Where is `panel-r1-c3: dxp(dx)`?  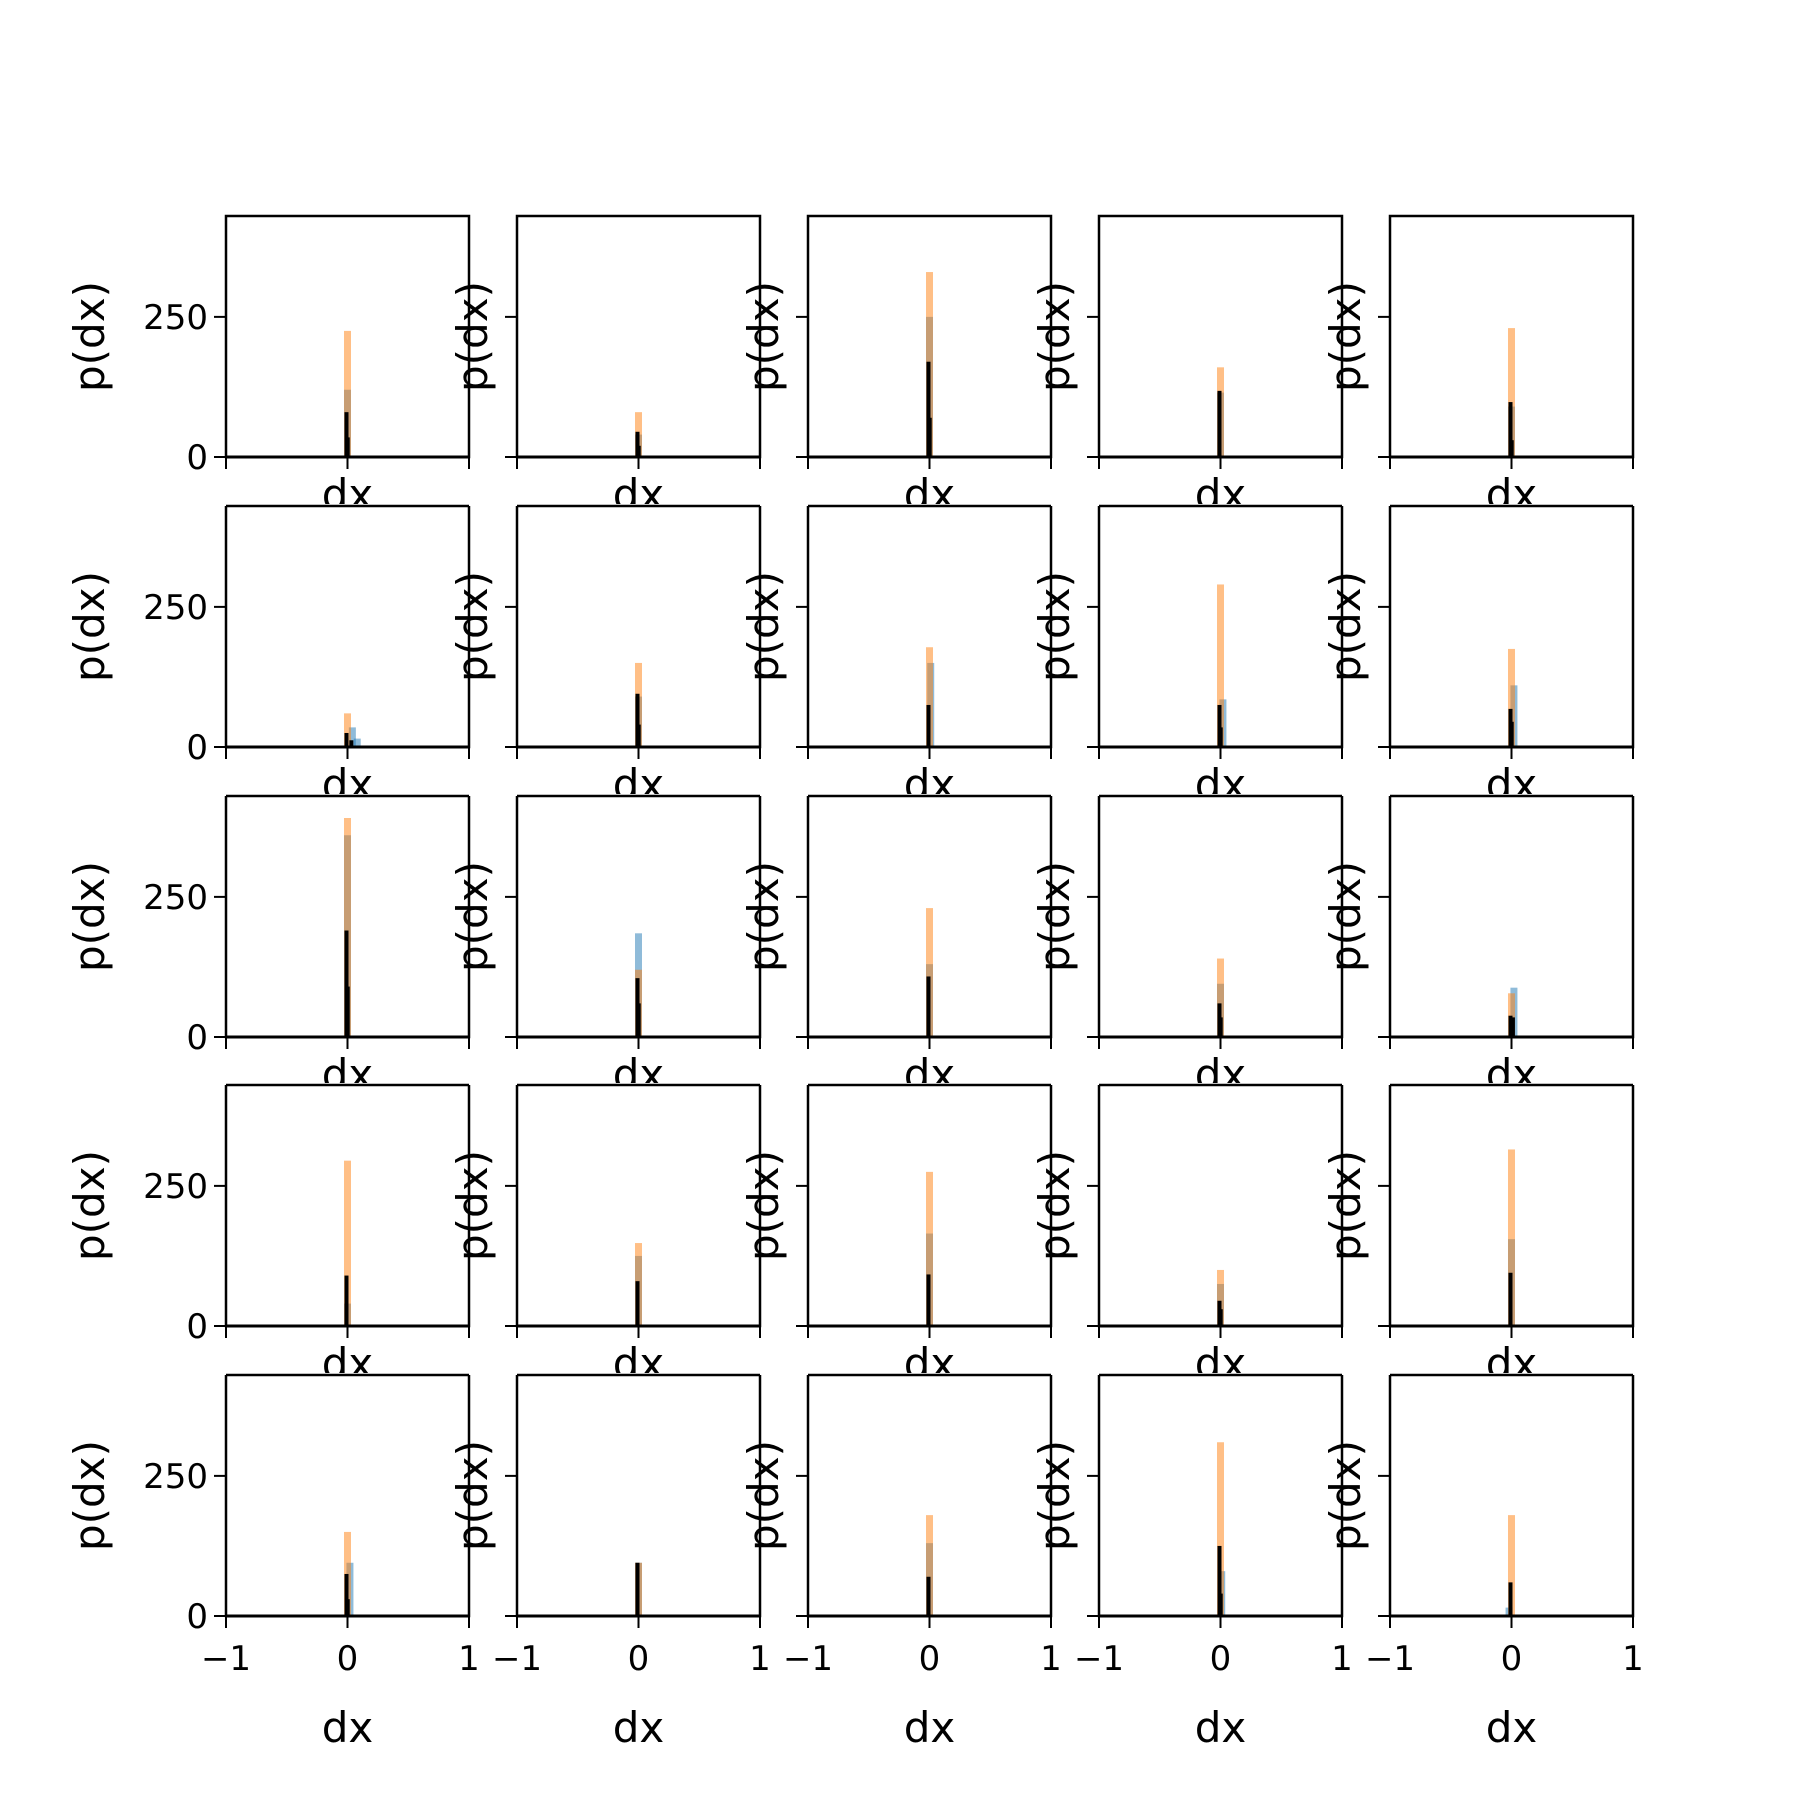
panel-r1-c3: dxp(dx) is located at coordinates (896, 366).